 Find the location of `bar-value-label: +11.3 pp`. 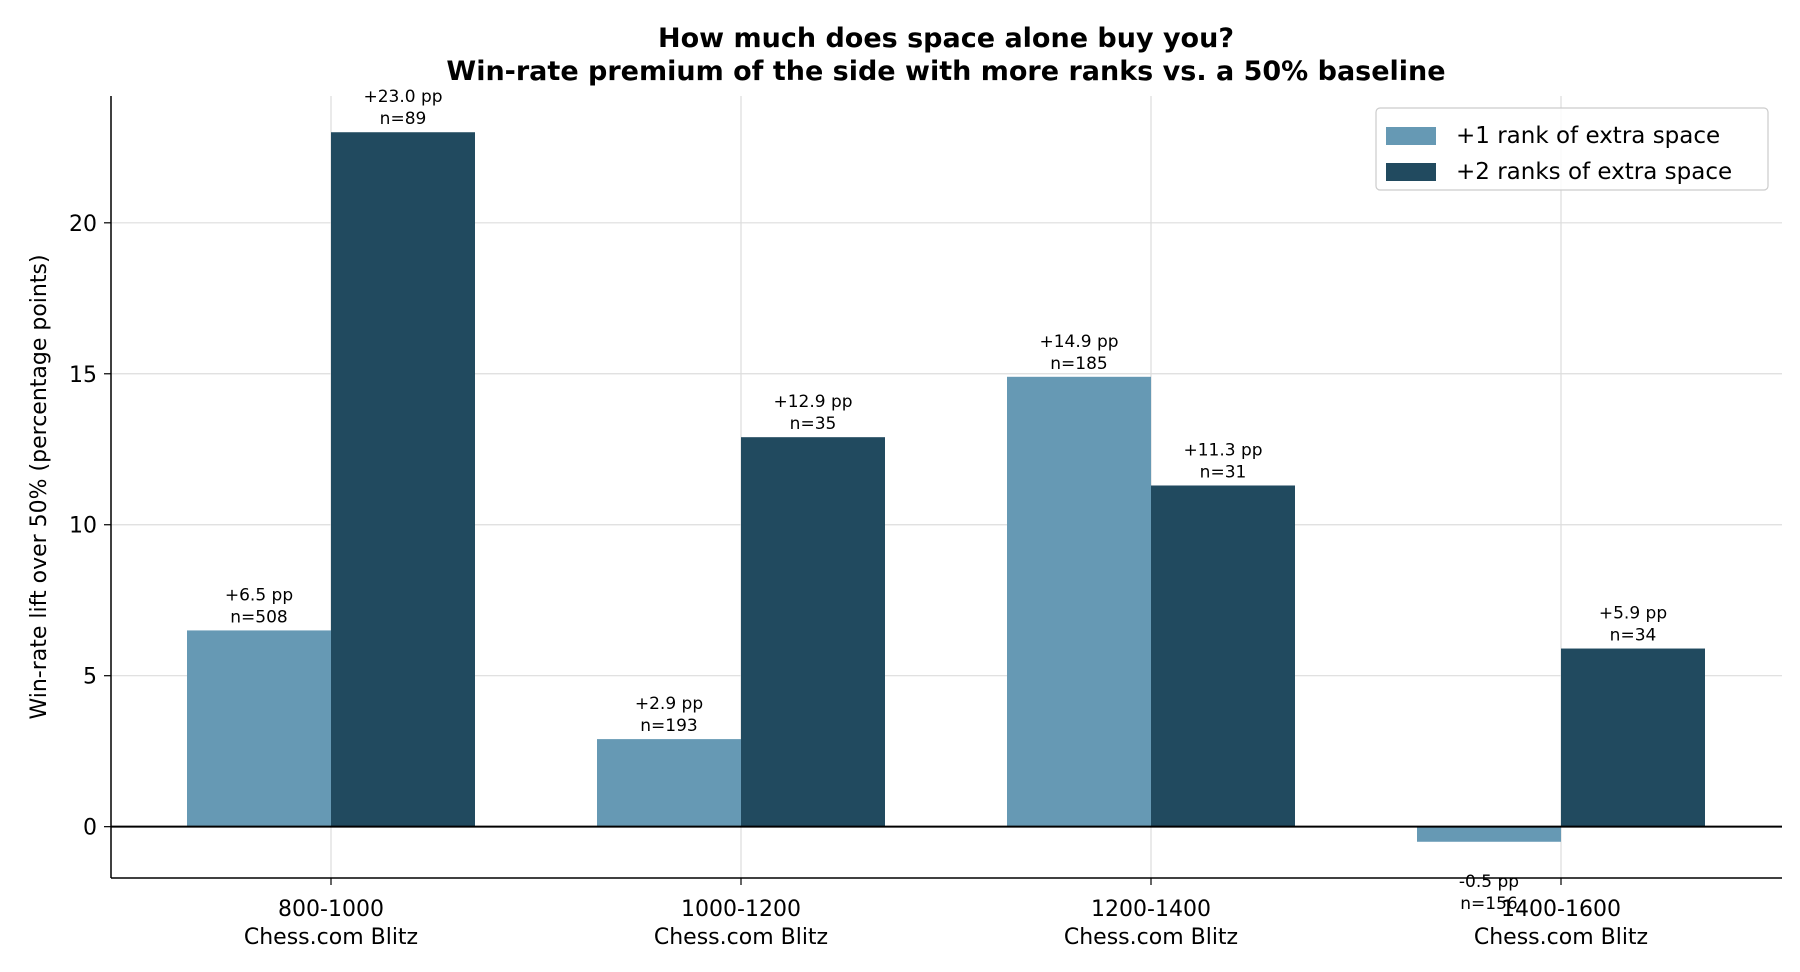

bar-value-label: +11.3 pp is located at coordinates (1222, 450).